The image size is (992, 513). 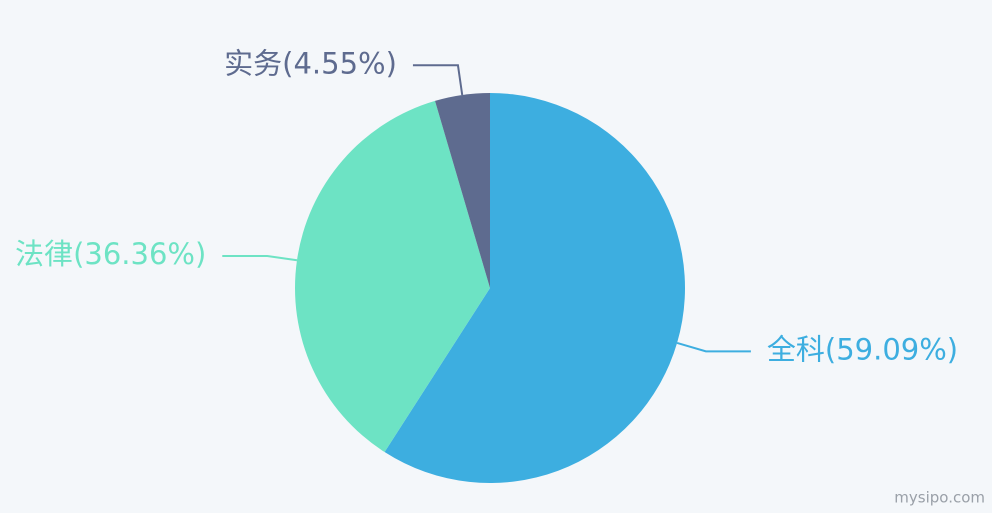 What do you see at coordinates (796, 349) in the screenshot?
I see `category-name: 全科` at bounding box center [796, 349].